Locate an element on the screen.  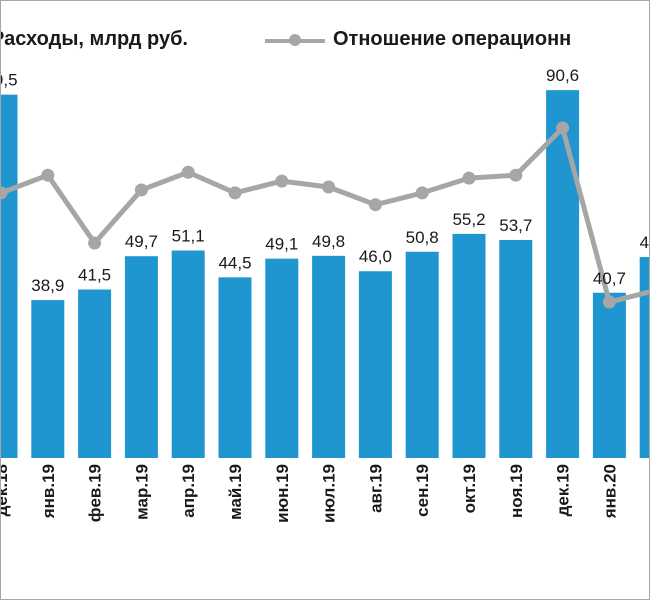
bar-апр.19 is located at coordinates (188, 354).